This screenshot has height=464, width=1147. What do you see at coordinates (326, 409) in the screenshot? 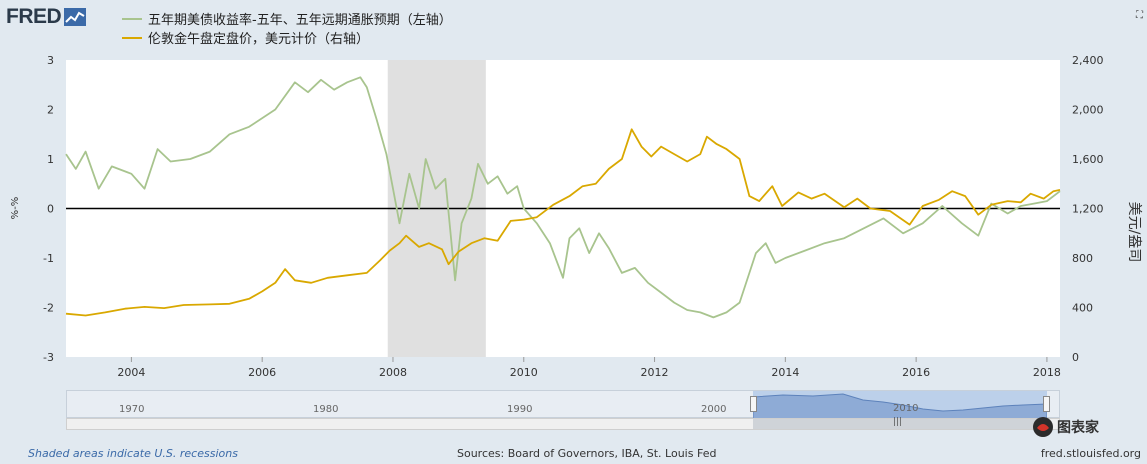
I see `navigator-tick-1980: 1980` at bounding box center [326, 409].